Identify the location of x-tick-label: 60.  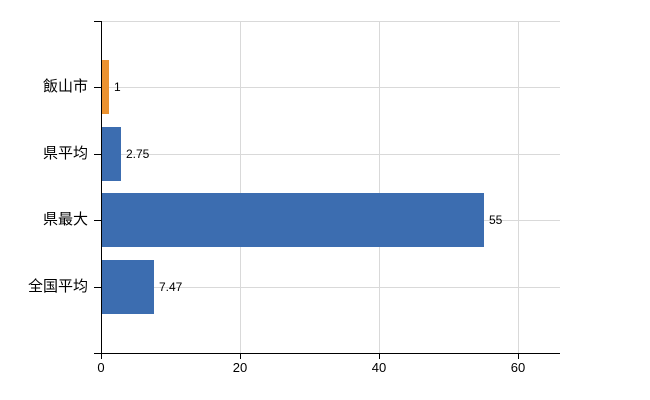
(518, 367).